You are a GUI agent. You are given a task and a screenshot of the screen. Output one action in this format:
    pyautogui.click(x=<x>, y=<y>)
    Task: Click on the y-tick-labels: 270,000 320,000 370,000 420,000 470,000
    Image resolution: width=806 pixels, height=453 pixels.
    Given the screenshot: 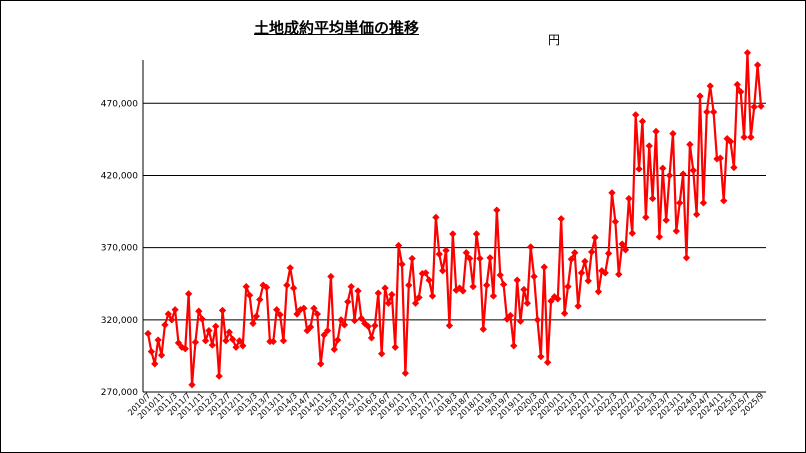 What is the action you would take?
    pyautogui.click(x=119, y=248)
    